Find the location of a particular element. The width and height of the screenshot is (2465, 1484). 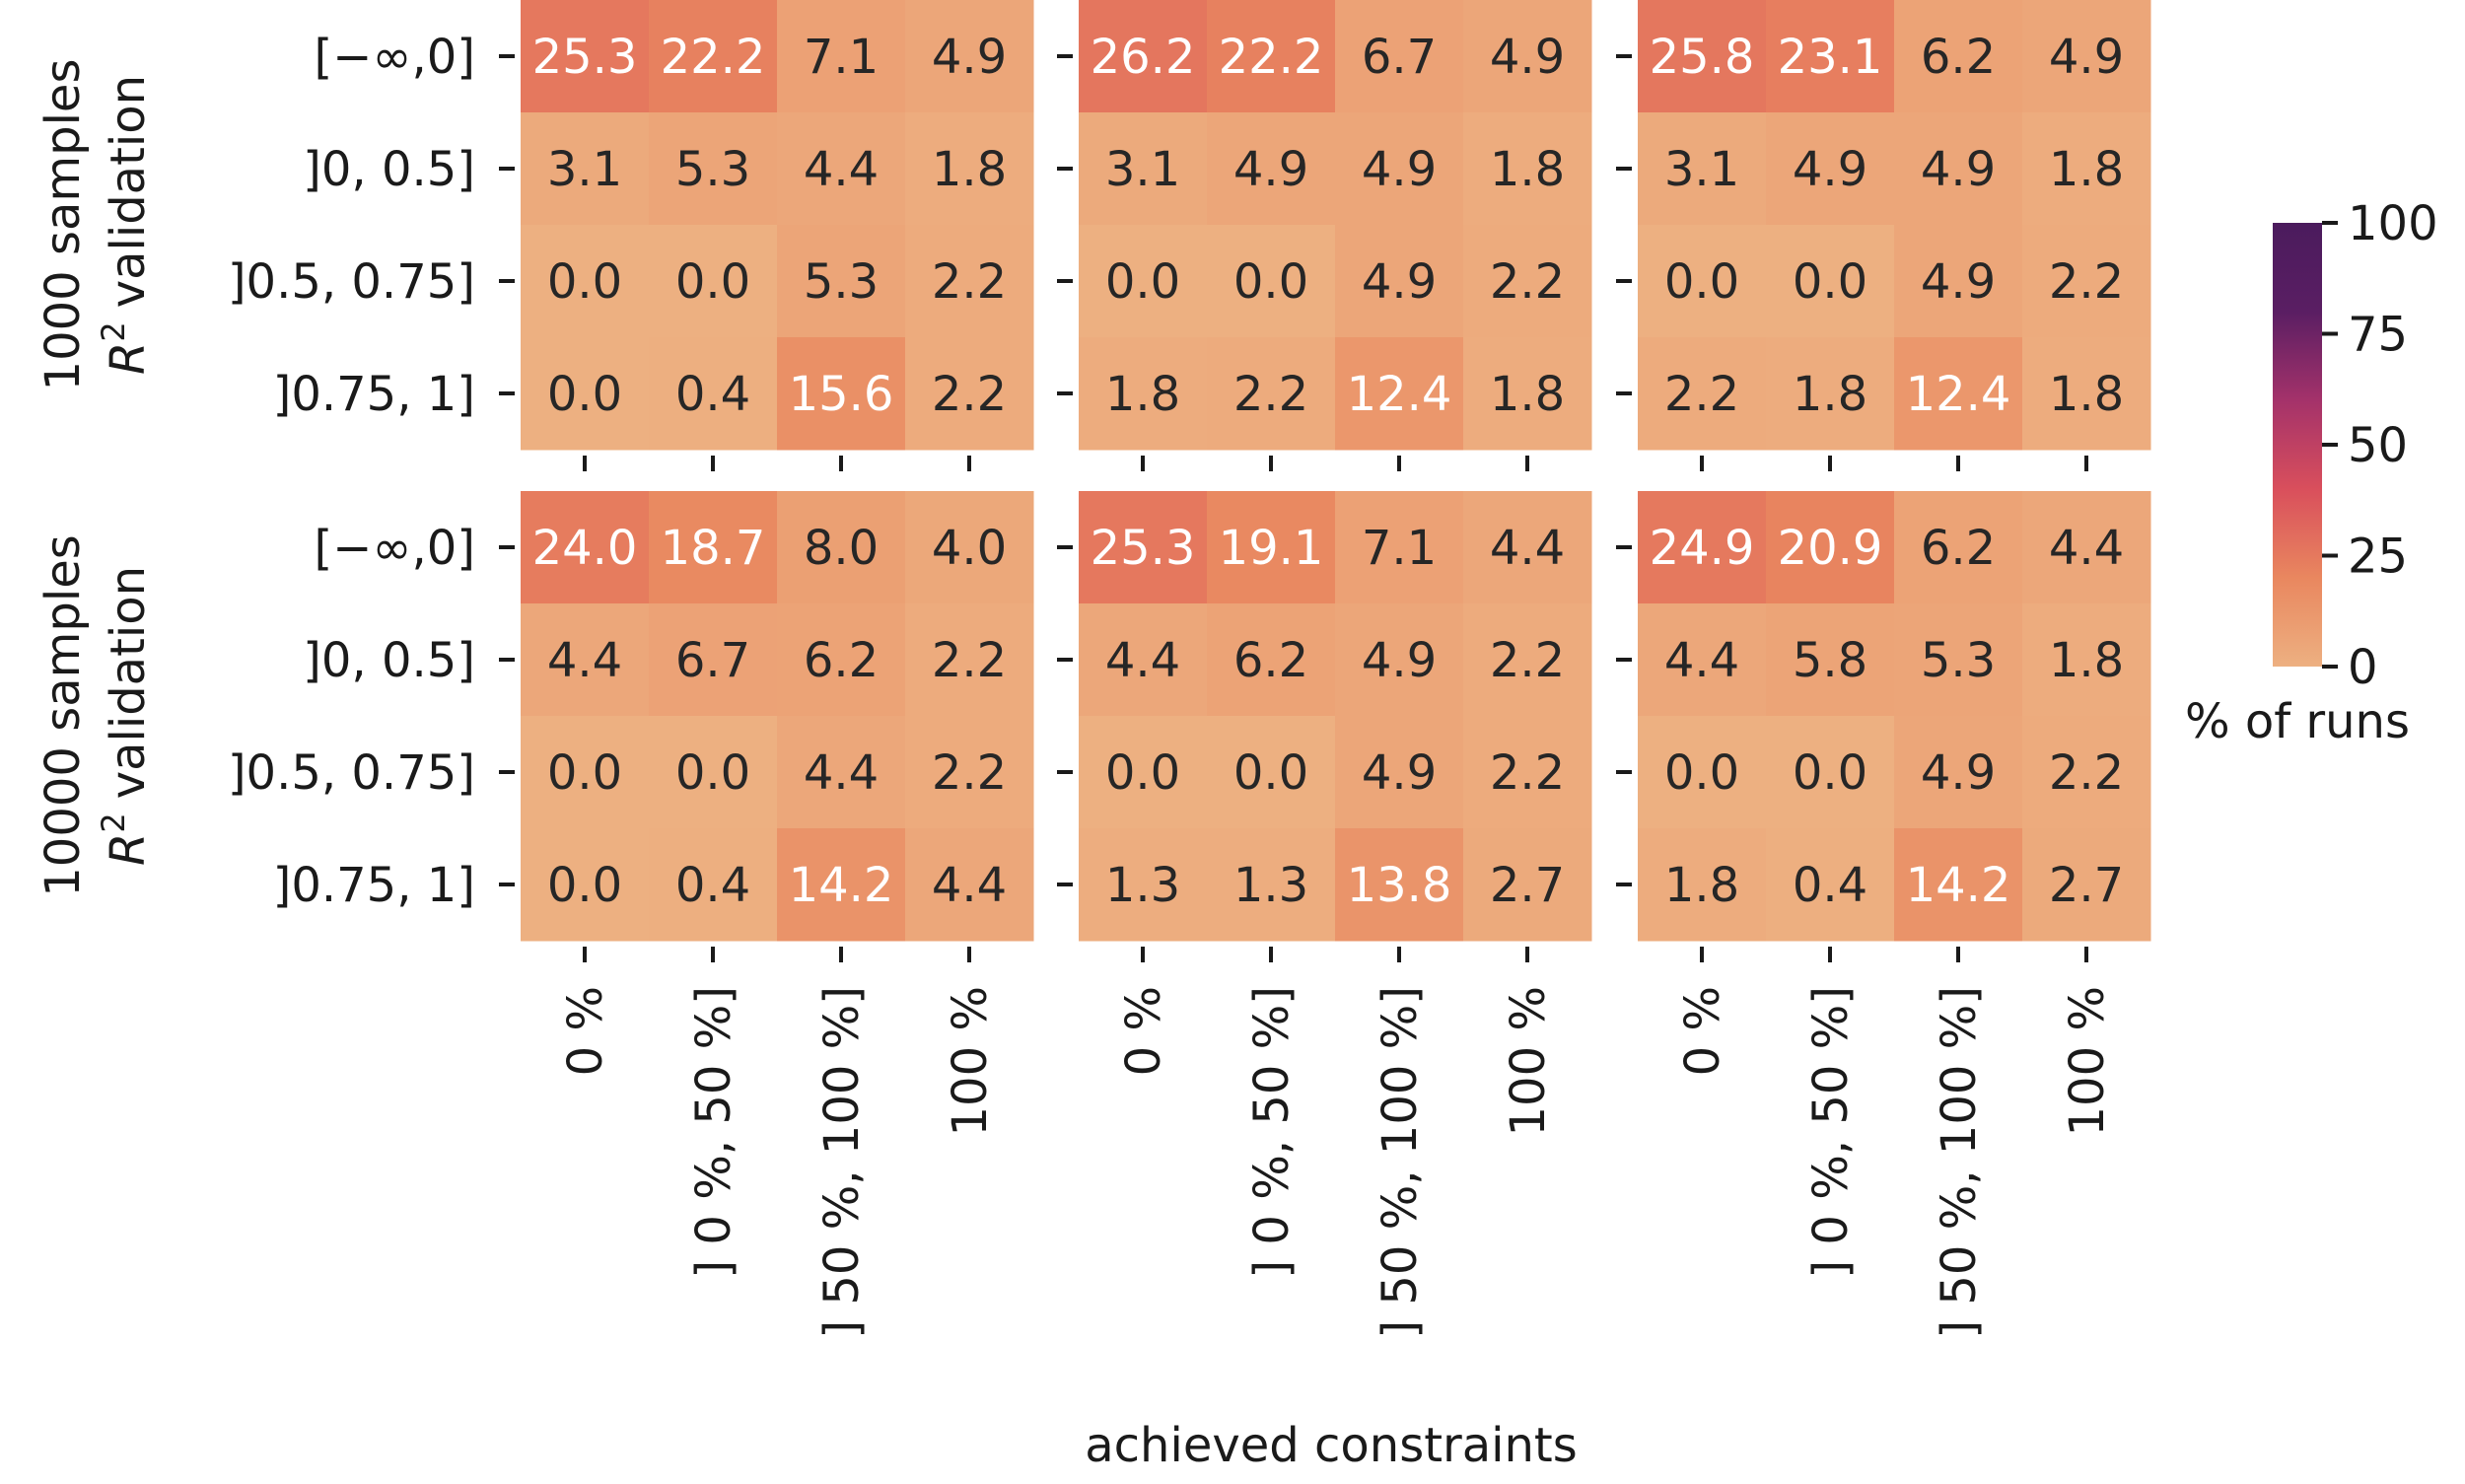

r-squared-symbol: R is located at coordinates (128, 358).